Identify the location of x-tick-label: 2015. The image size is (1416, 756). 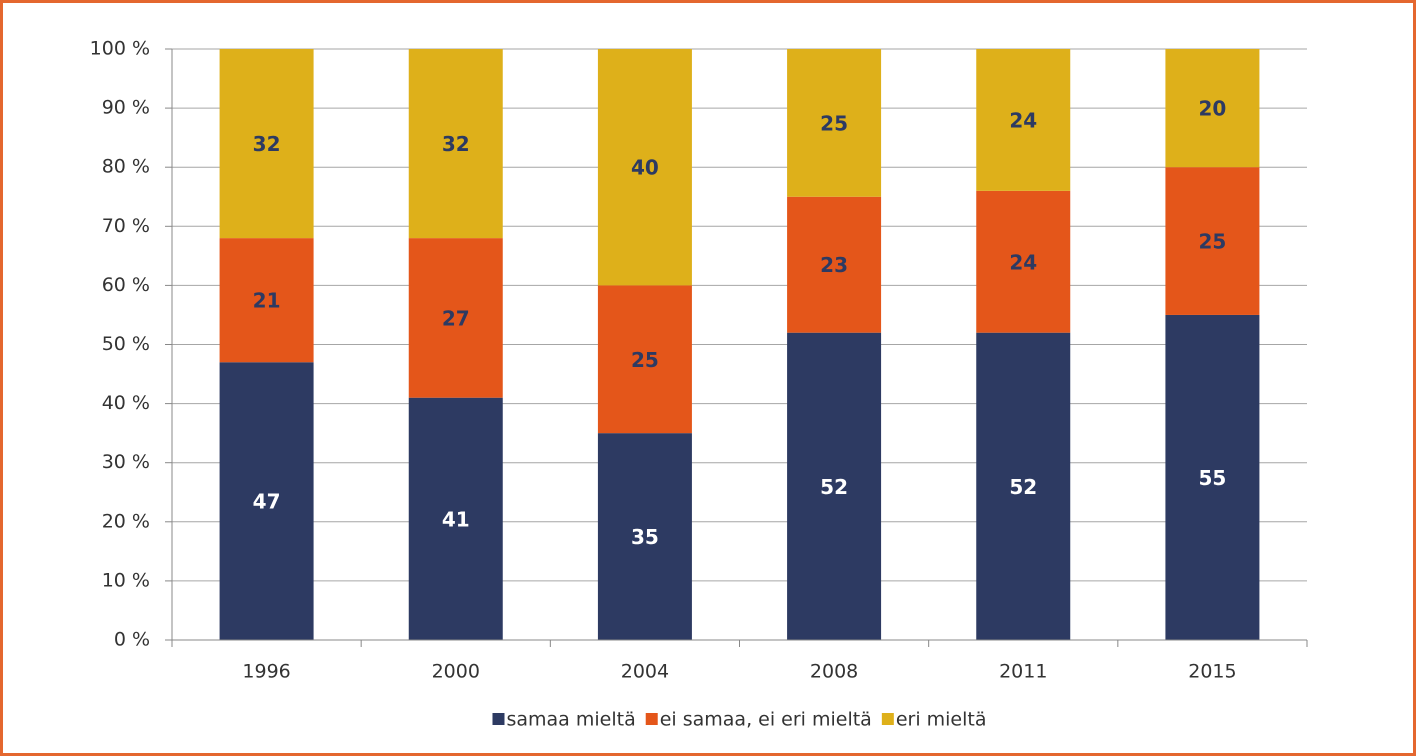
(1212, 672).